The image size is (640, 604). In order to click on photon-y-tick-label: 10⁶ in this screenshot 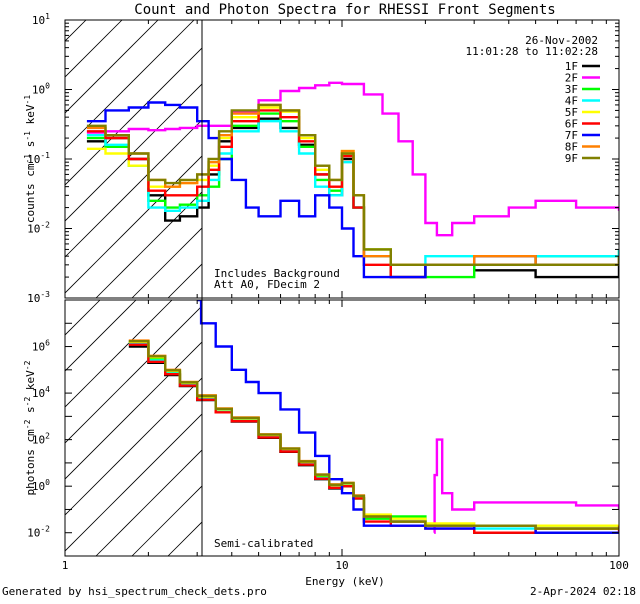, I will do `click(41, 346)`.